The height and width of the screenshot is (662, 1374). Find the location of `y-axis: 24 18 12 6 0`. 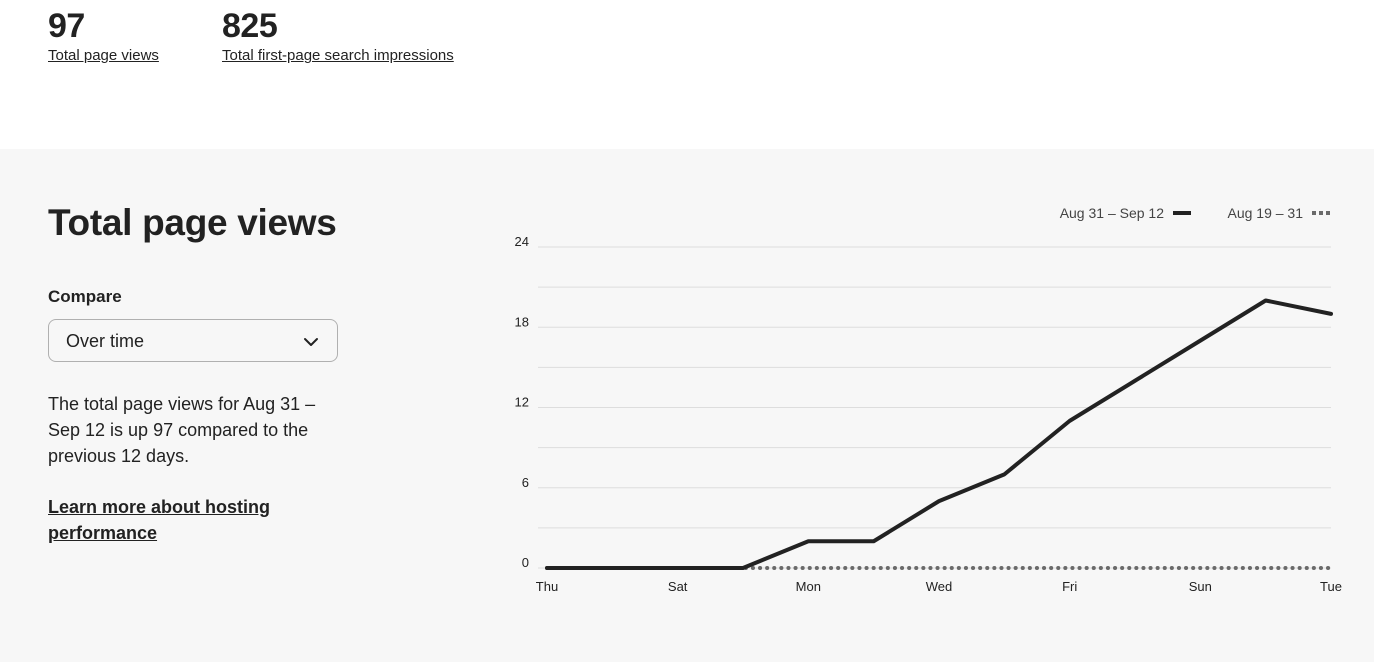

y-axis: 24 18 12 6 0 is located at coordinates (522, 402).